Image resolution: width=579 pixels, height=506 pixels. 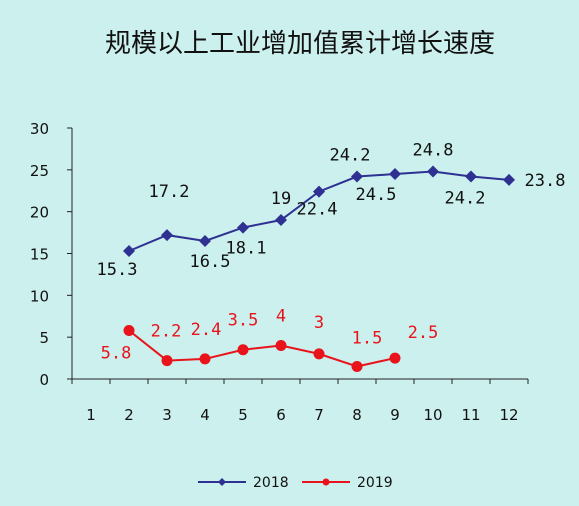 I want to click on x-tick-label: 9, so click(x=395, y=415).